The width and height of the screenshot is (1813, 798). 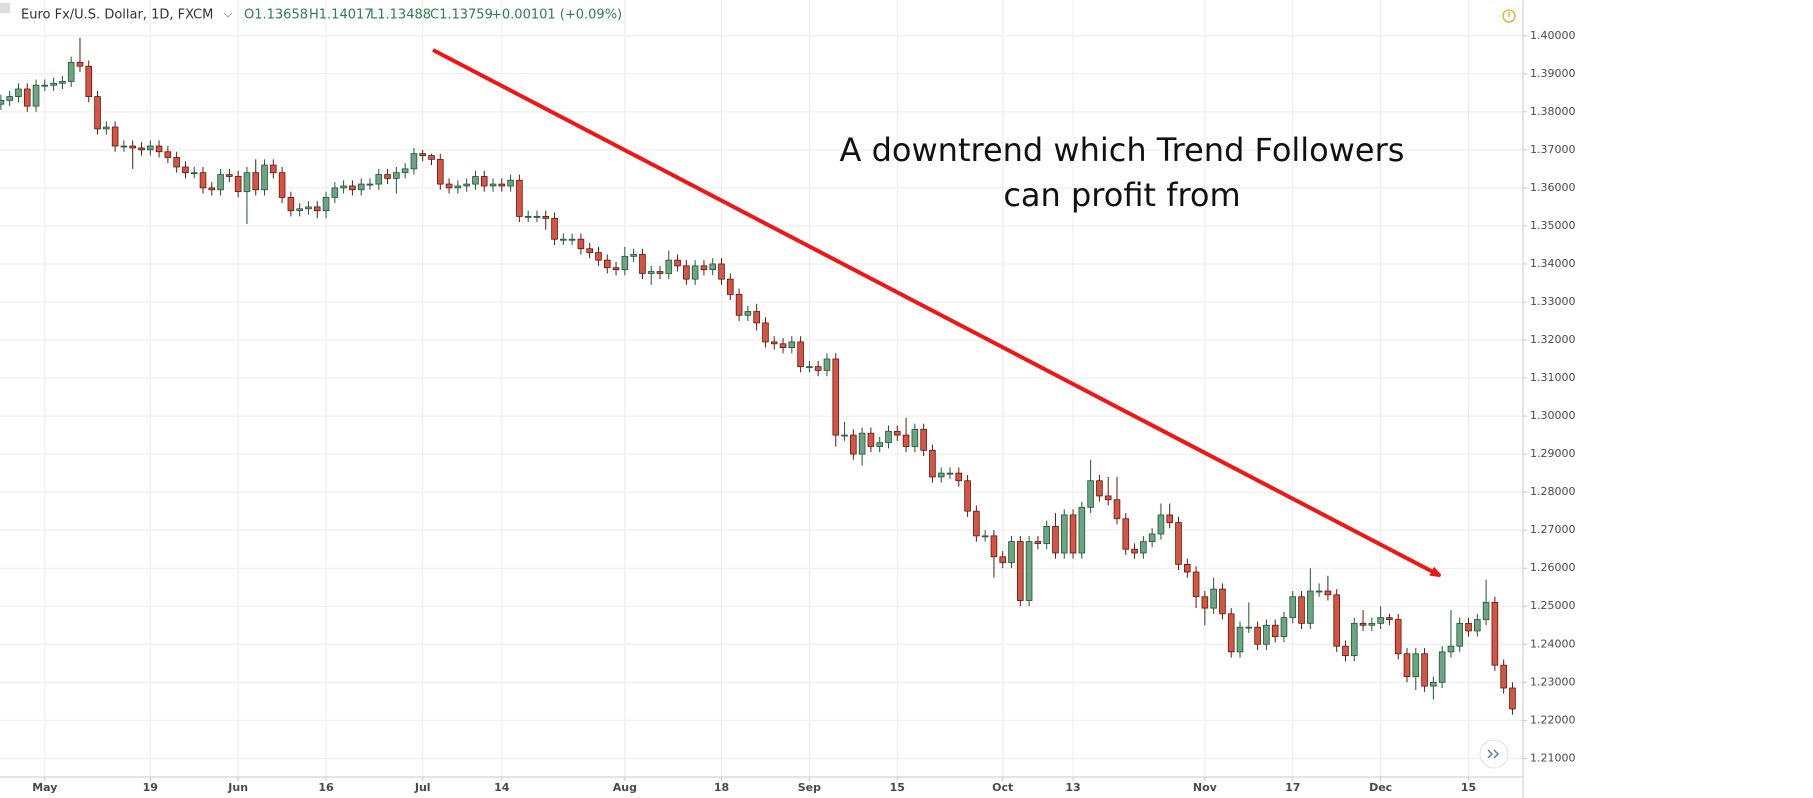 I want to click on y-tick-label: 1.39000, so click(x=1553, y=73).